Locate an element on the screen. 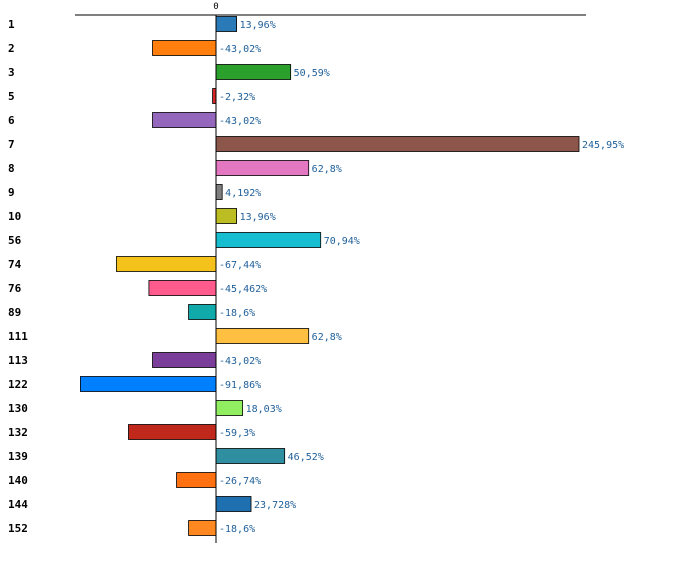  value-label: 46,52% is located at coordinates (306, 457).